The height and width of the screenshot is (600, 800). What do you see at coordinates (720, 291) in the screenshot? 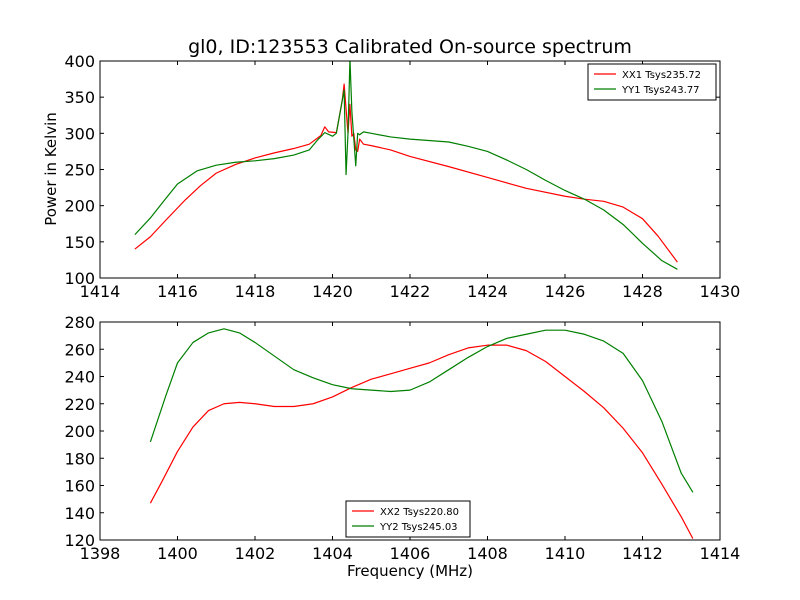
I see `top-x-tick-label: 1430` at bounding box center [720, 291].